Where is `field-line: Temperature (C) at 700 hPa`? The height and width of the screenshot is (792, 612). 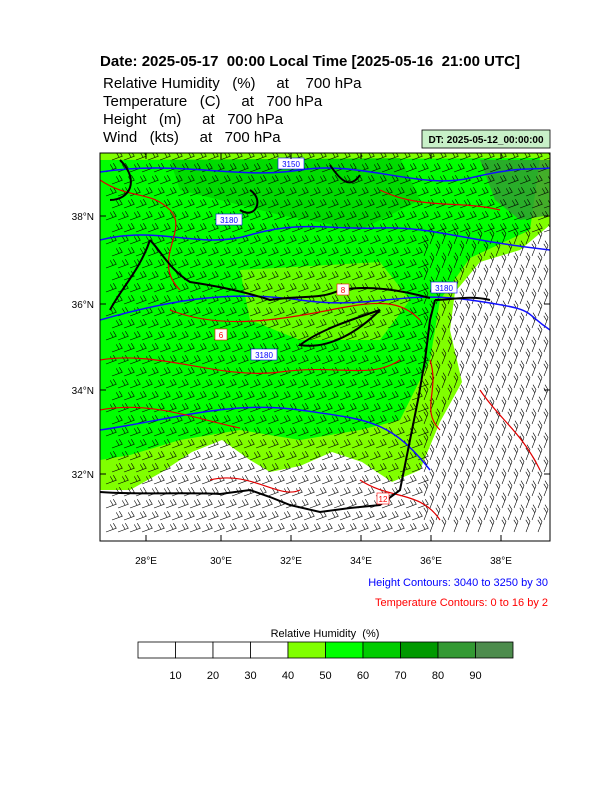
field-line: Temperature (C) at 700 hPa is located at coordinates (213, 101).